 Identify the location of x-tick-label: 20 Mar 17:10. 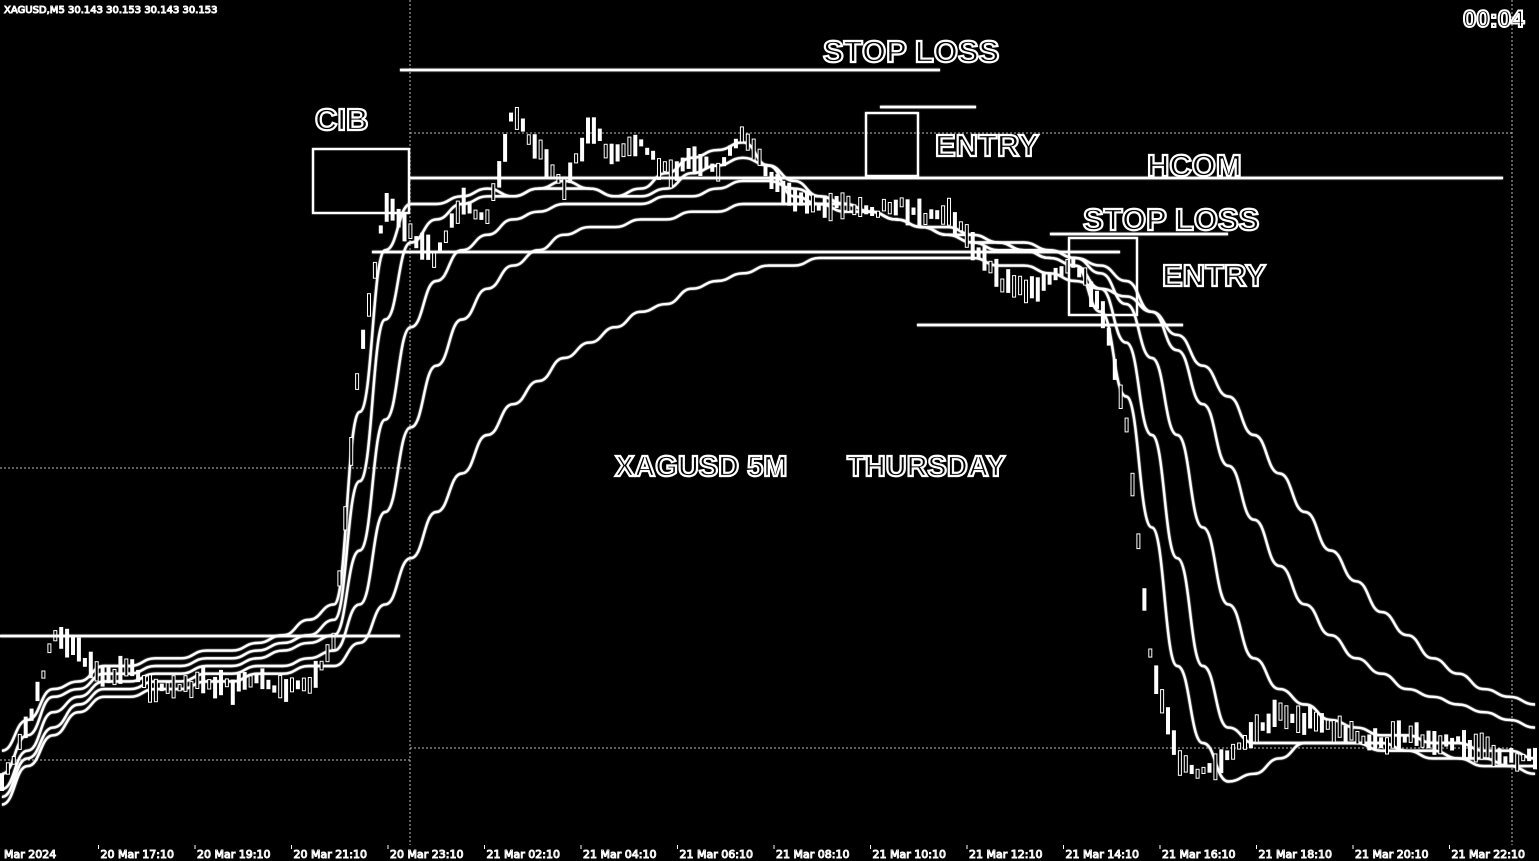
(137, 854).